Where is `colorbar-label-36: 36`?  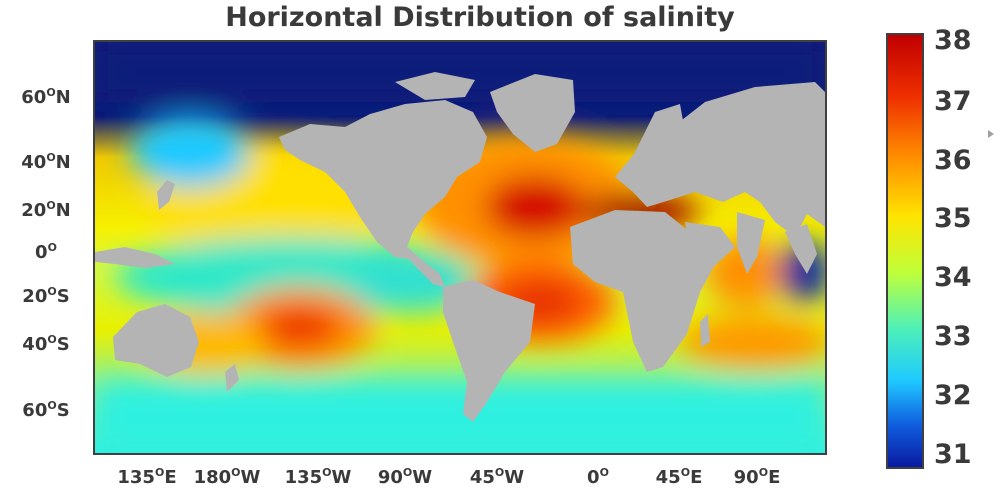 colorbar-label-36: 36 is located at coordinates (953, 160).